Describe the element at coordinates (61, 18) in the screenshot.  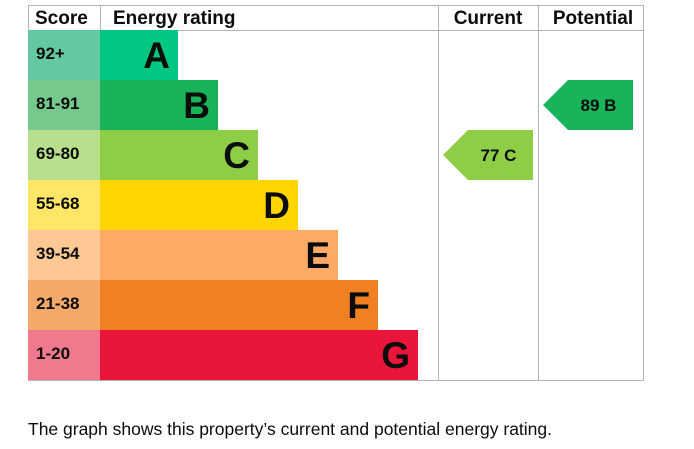
I see `score-header: Score` at that location.